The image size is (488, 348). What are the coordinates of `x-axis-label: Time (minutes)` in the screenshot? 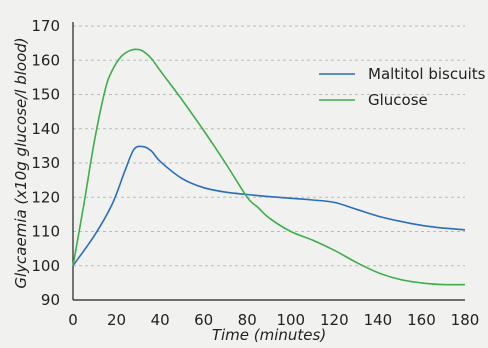 It's located at (269, 335).